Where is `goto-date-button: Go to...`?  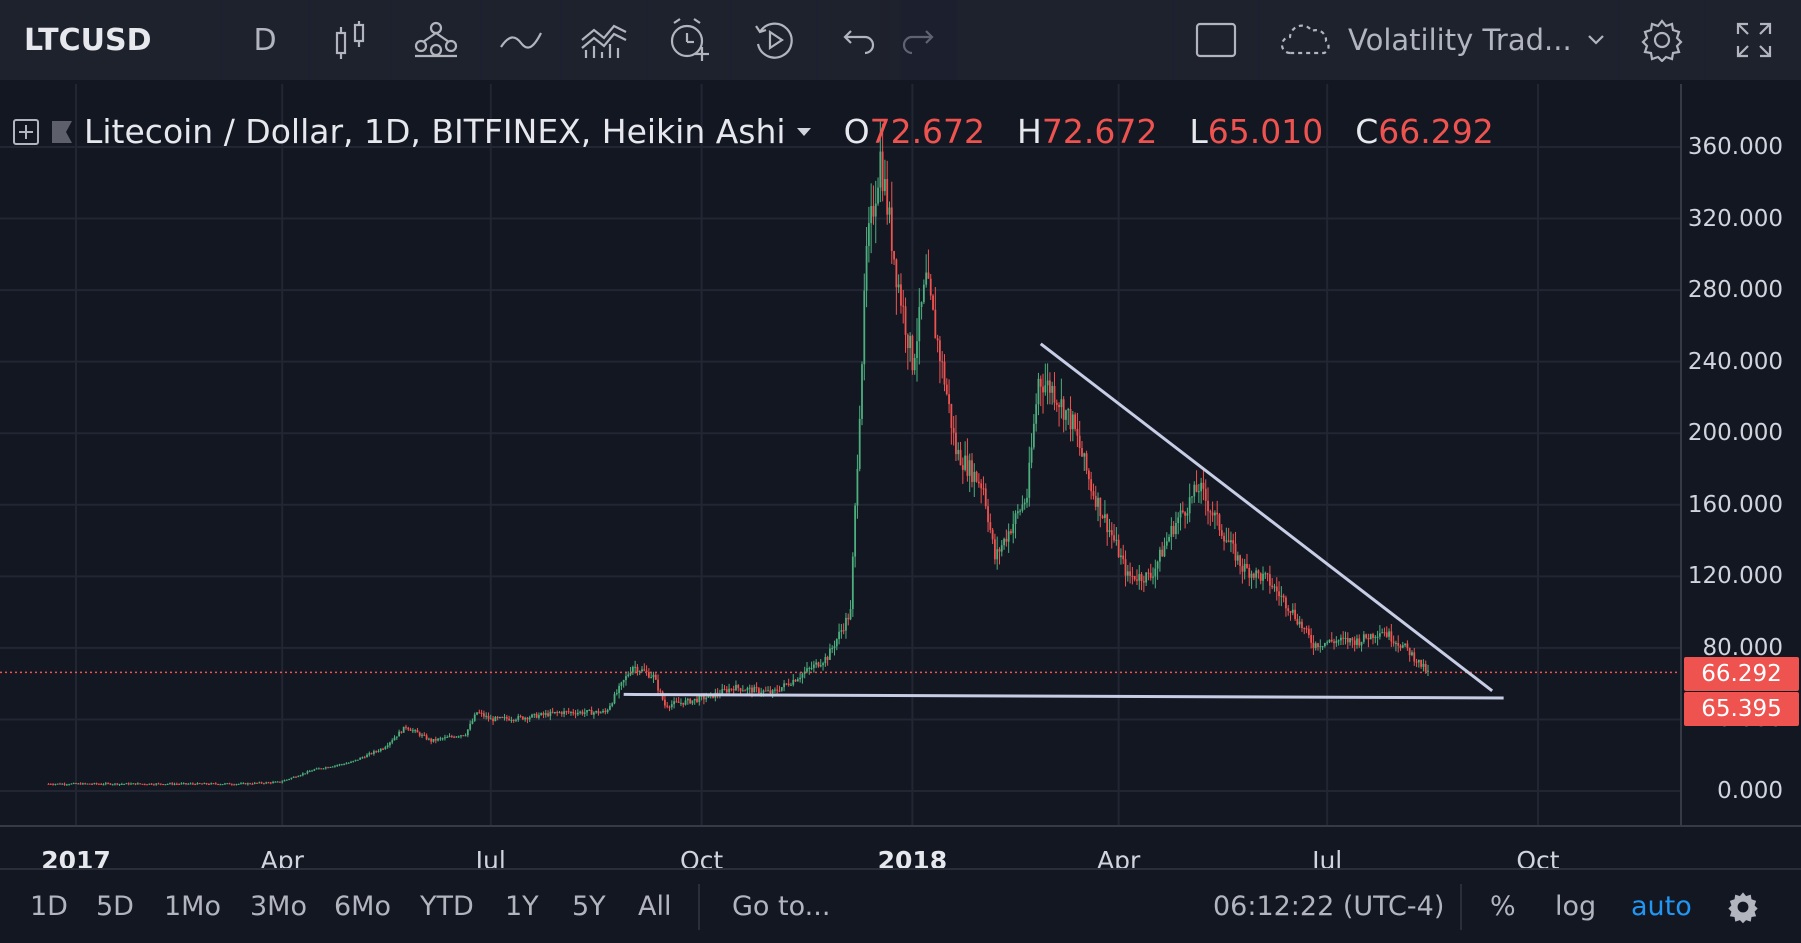
goto-date-button: Go to... is located at coordinates (781, 906).